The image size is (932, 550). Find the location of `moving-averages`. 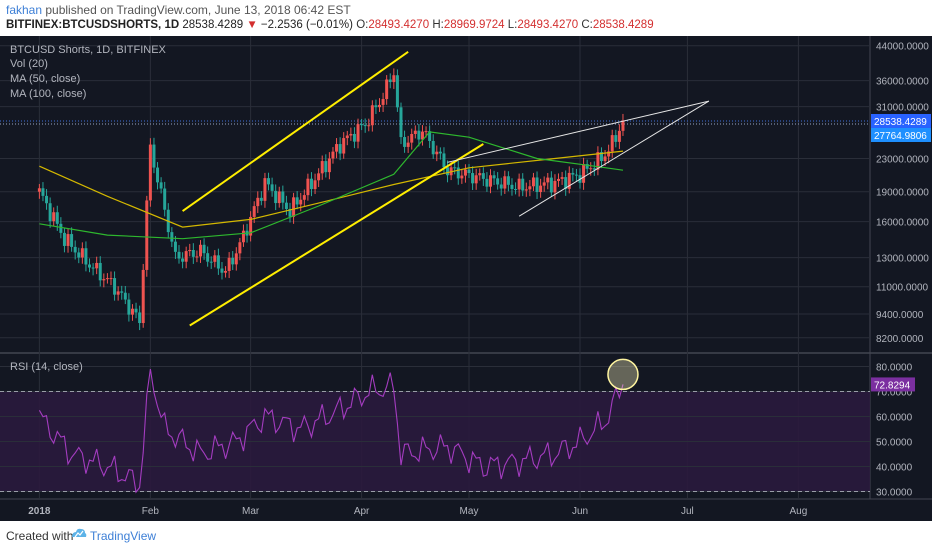

moving-averages is located at coordinates (331, 185).